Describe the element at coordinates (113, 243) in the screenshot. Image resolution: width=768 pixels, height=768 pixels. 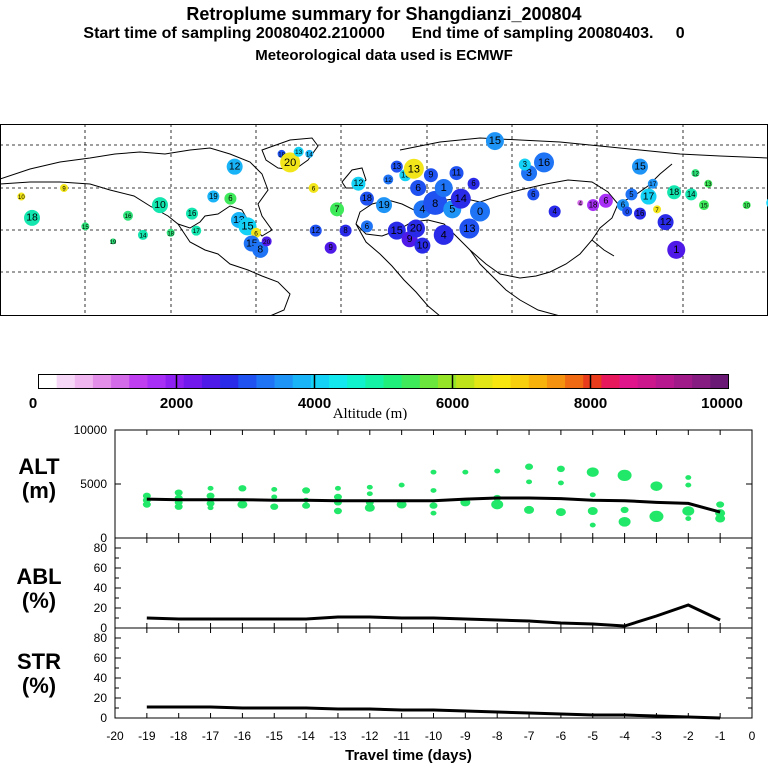
I see `map-point-label: 19` at that location.